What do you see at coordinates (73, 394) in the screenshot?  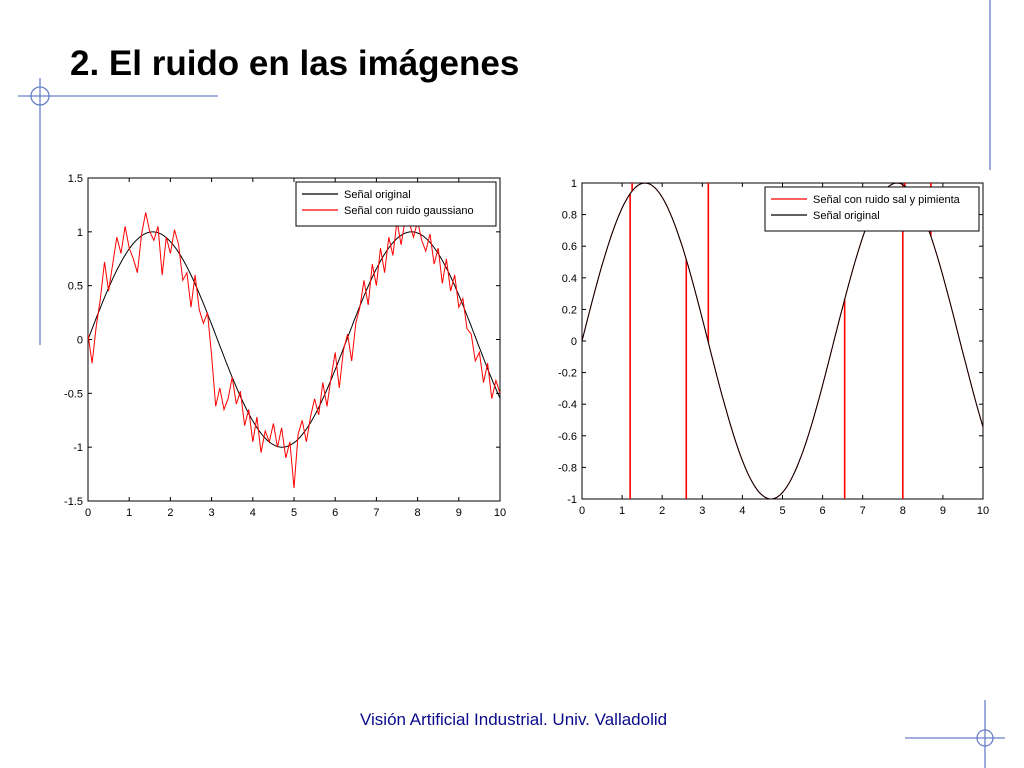 I see `y-tick-label: -0.5` at bounding box center [73, 394].